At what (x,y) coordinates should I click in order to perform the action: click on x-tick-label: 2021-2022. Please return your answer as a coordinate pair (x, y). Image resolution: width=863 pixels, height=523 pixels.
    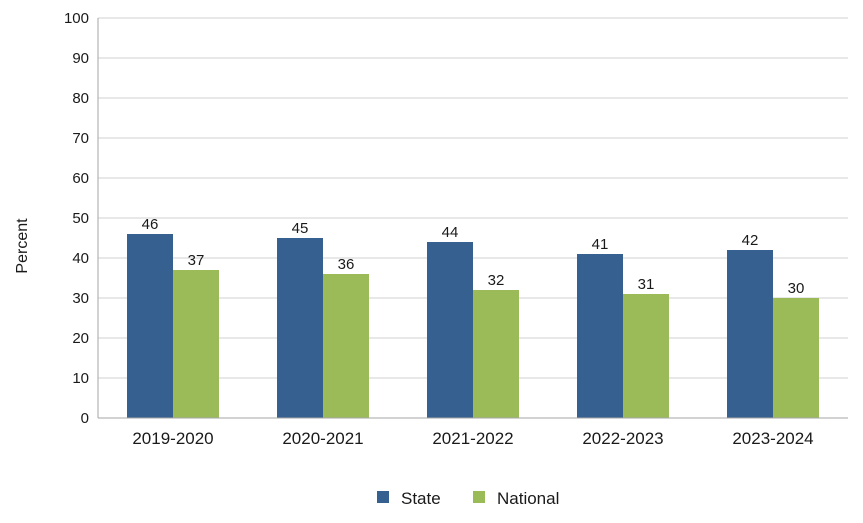
    Looking at the image, I should click on (472, 438).